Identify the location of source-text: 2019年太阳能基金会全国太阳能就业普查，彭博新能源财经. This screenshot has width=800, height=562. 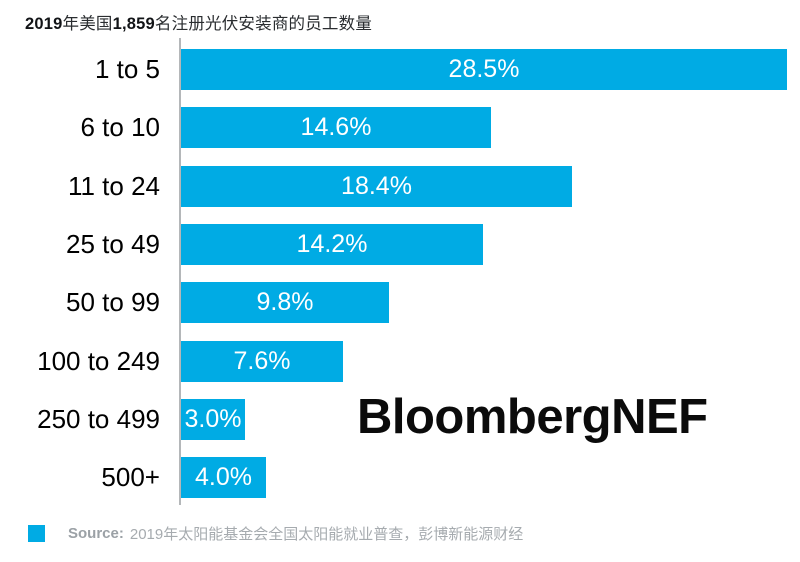
(326, 534).